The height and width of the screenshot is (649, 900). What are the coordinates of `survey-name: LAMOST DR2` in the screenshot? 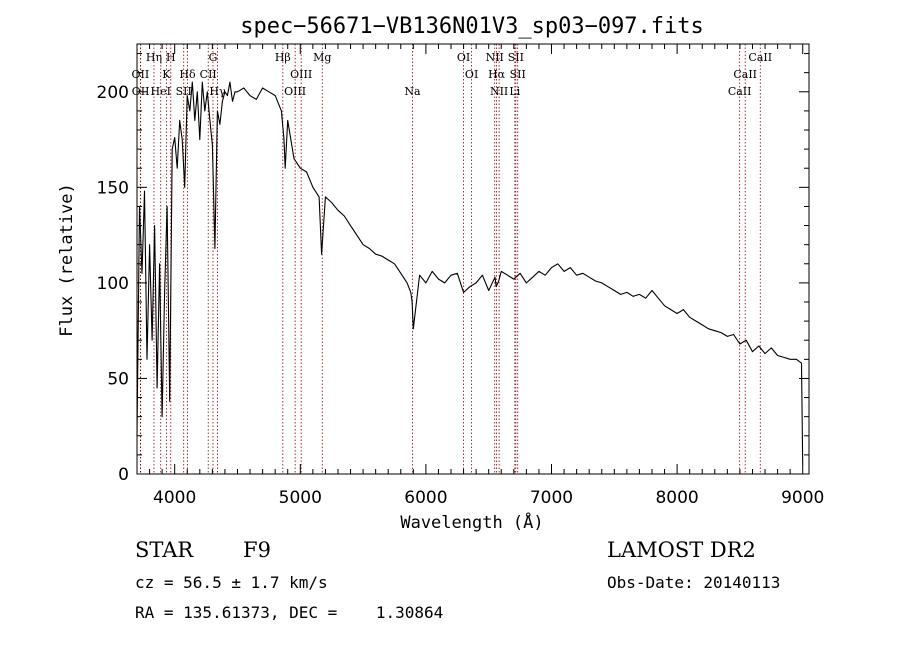 It's located at (681, 550).